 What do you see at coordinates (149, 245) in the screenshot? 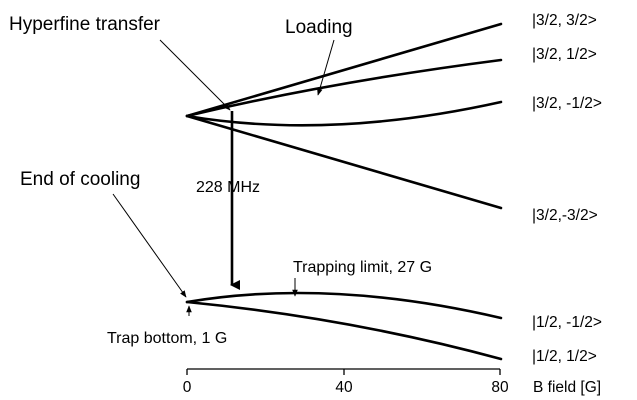
I see `end-of-cooling-pointer` at bounding box center [149, 245].